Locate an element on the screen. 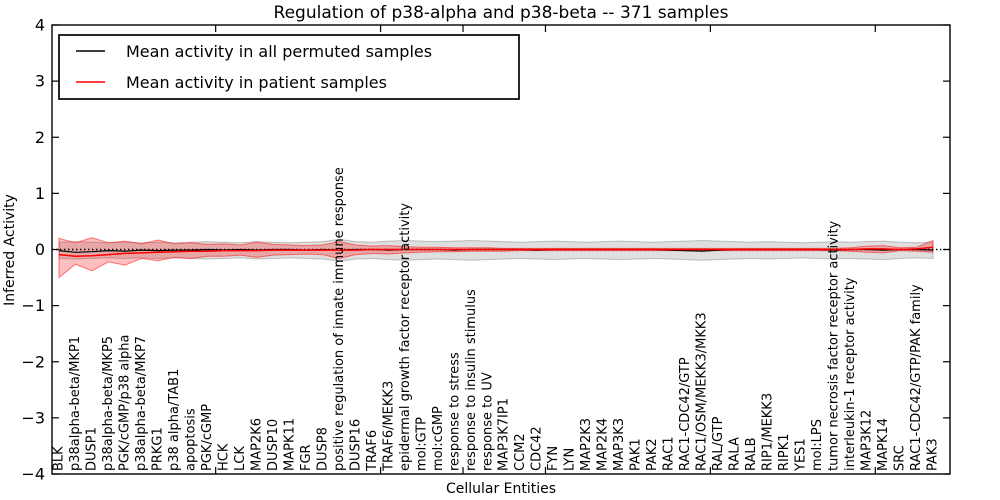 This screenshot has width=1000, height=500. category-label: RAC1 is located at coordinates (669, 453).